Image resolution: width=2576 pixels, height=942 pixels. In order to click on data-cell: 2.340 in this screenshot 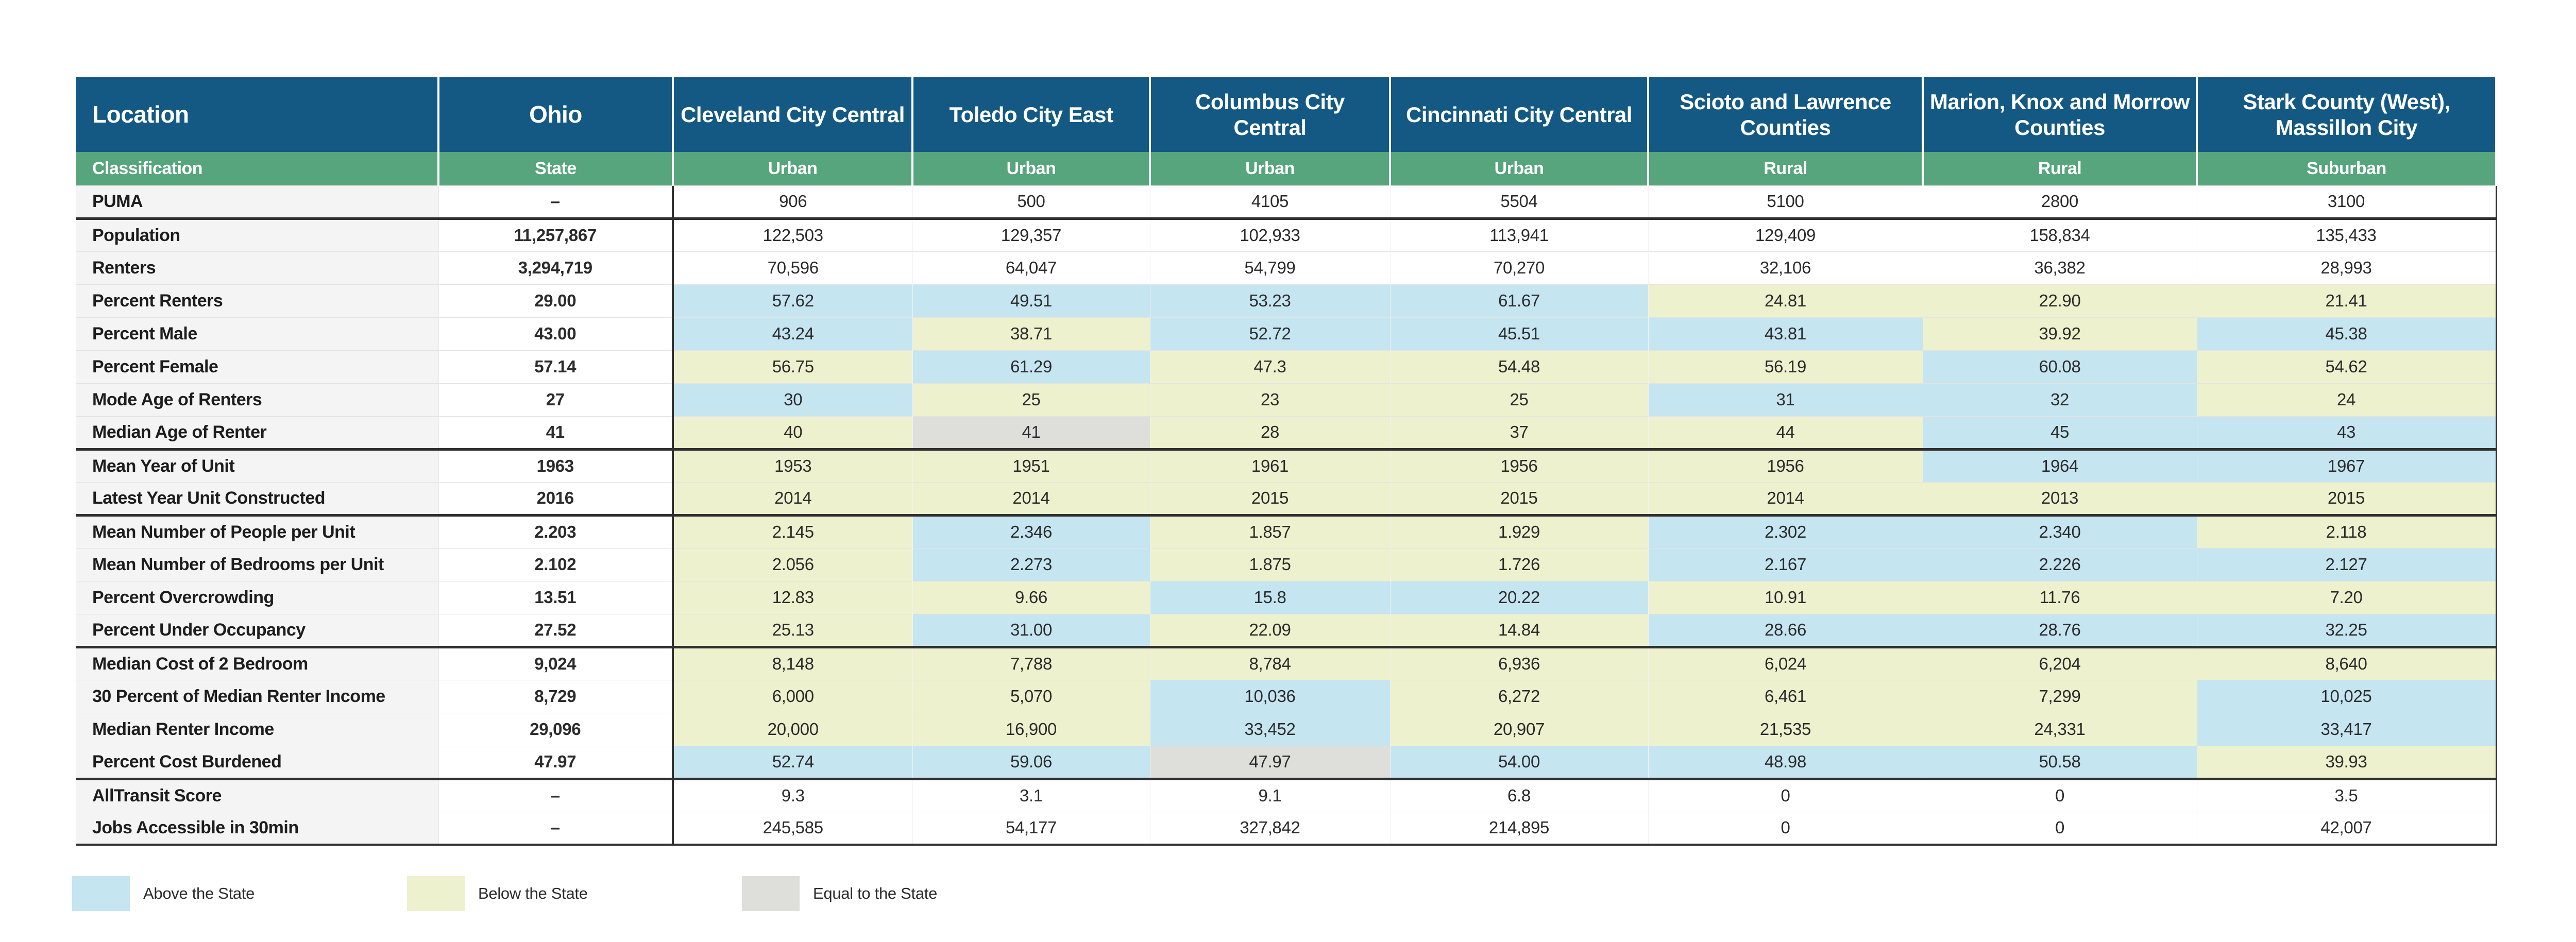, I will do `click(2059, 531)`.